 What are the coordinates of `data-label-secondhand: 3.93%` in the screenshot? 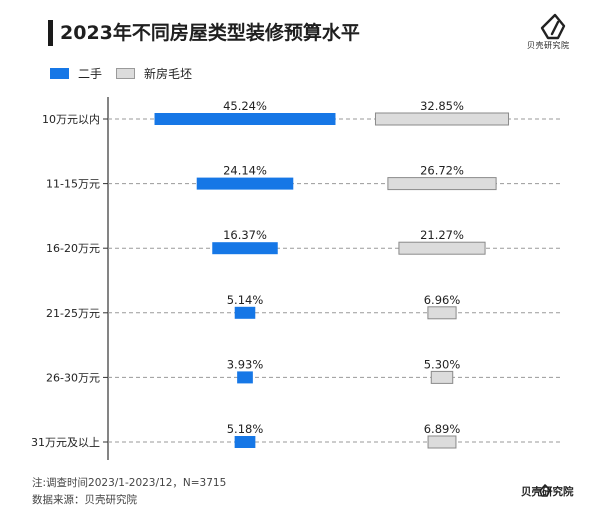 It's located at (245, 364).